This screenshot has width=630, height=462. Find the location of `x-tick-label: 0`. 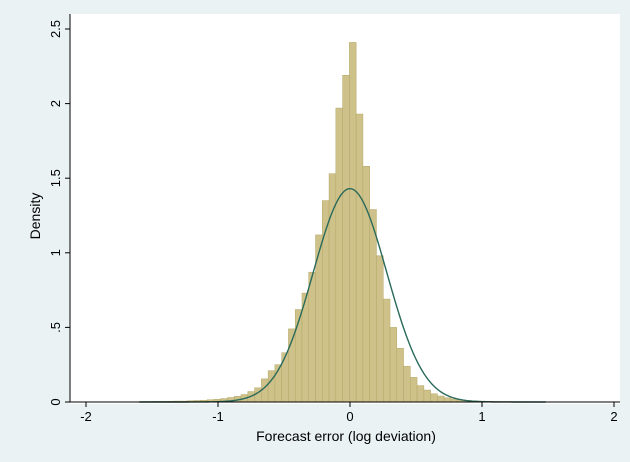

x-tick-label: 0 is located at coordinates (349, 416).